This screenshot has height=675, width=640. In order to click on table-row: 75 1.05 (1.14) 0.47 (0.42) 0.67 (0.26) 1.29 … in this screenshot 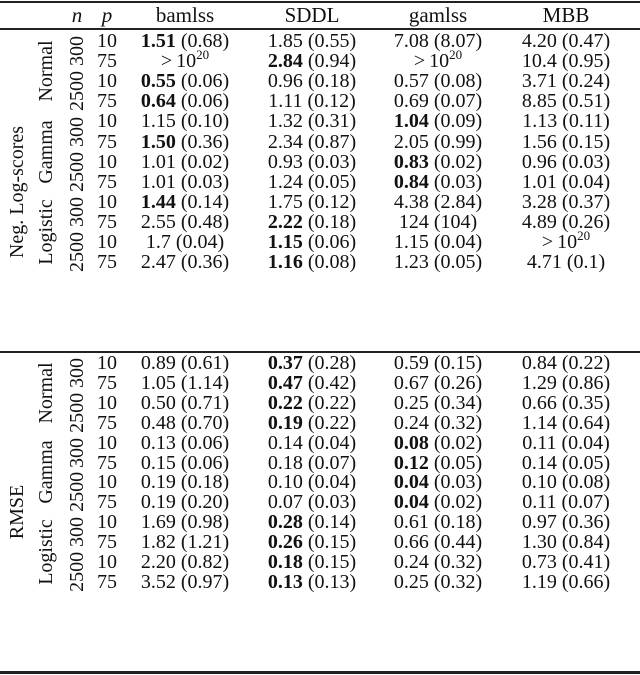, I will do `click(320, 383)`.